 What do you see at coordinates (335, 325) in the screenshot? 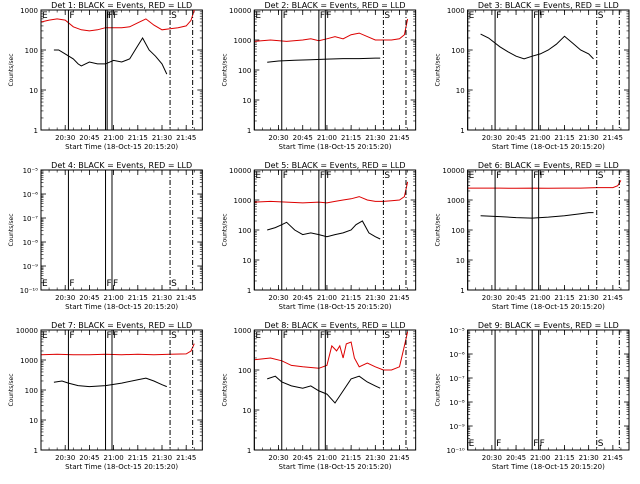
I see `plot-title: Det 8: BLACK = Events, RED = LLD` at bounding box center [335, 325].